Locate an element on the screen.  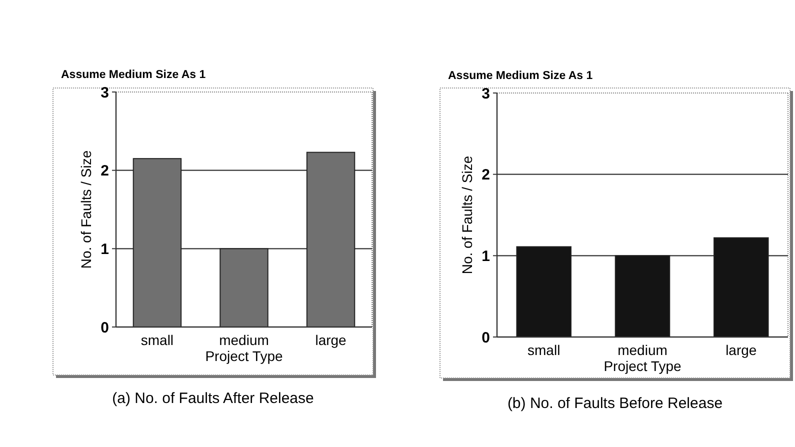
text: (b) No. of Faults Before Release is located at coordinates (615, 403).